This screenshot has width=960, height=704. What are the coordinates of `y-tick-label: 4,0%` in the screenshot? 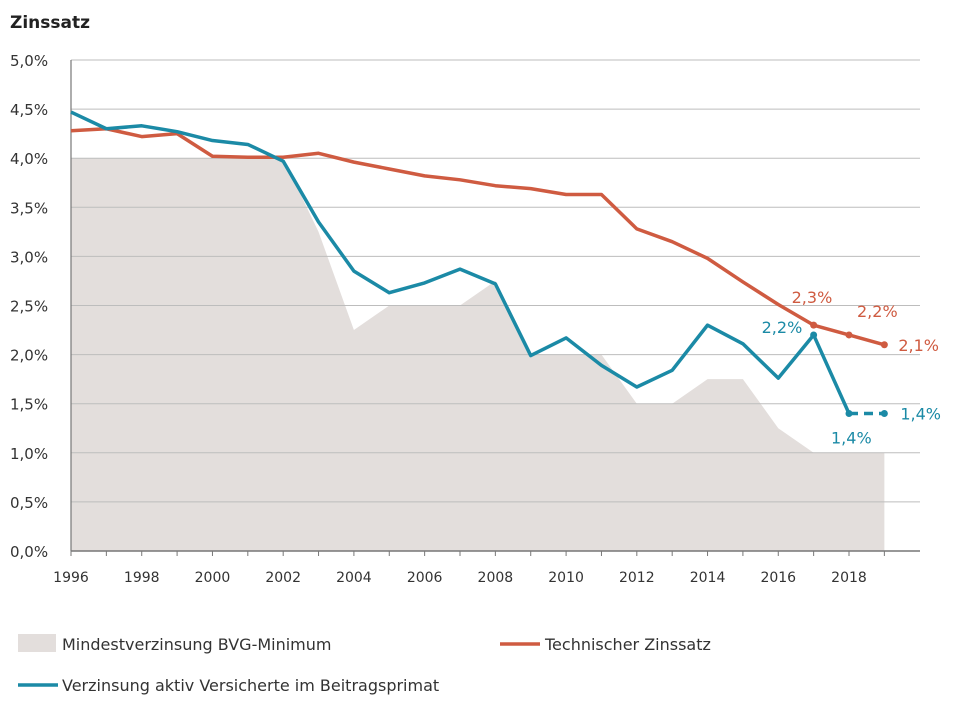 It's located at (29, 159).